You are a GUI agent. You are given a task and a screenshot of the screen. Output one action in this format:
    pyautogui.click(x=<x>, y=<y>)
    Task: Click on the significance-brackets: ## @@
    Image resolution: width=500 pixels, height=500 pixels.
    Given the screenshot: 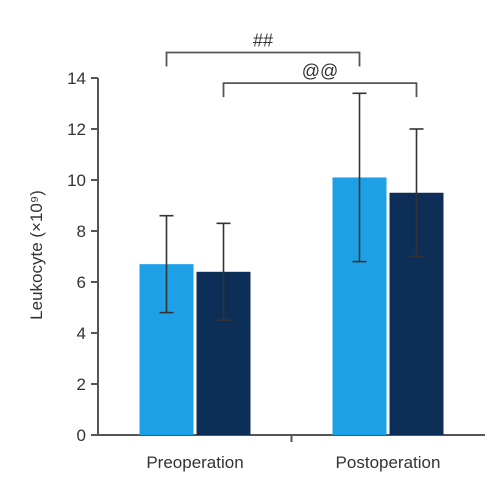 What is the action you would take?
    pyautogui.click(x=291, y=64)
    